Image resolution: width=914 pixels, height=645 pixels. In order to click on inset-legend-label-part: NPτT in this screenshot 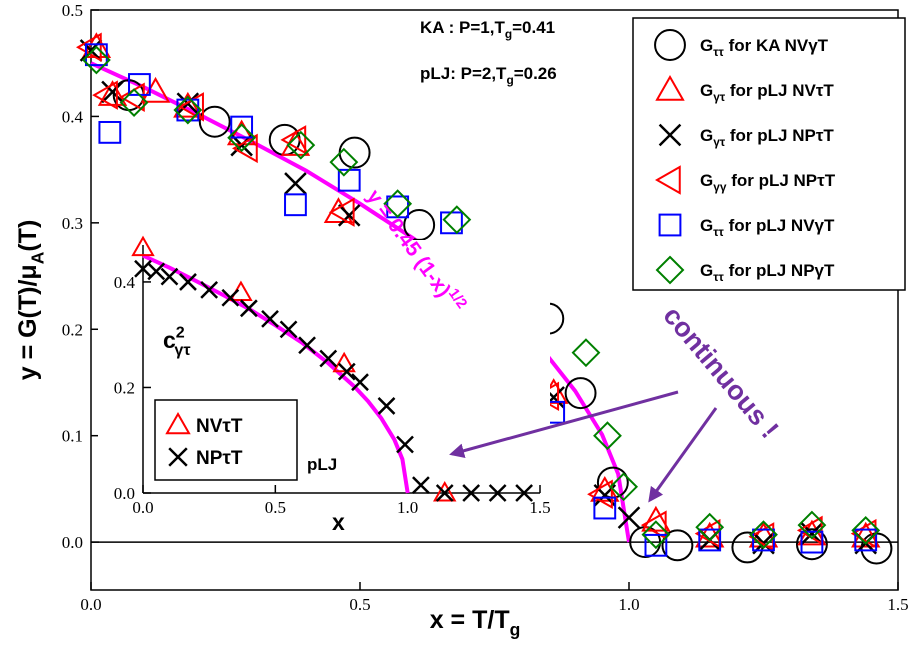, I will do `click(219, 458)`.